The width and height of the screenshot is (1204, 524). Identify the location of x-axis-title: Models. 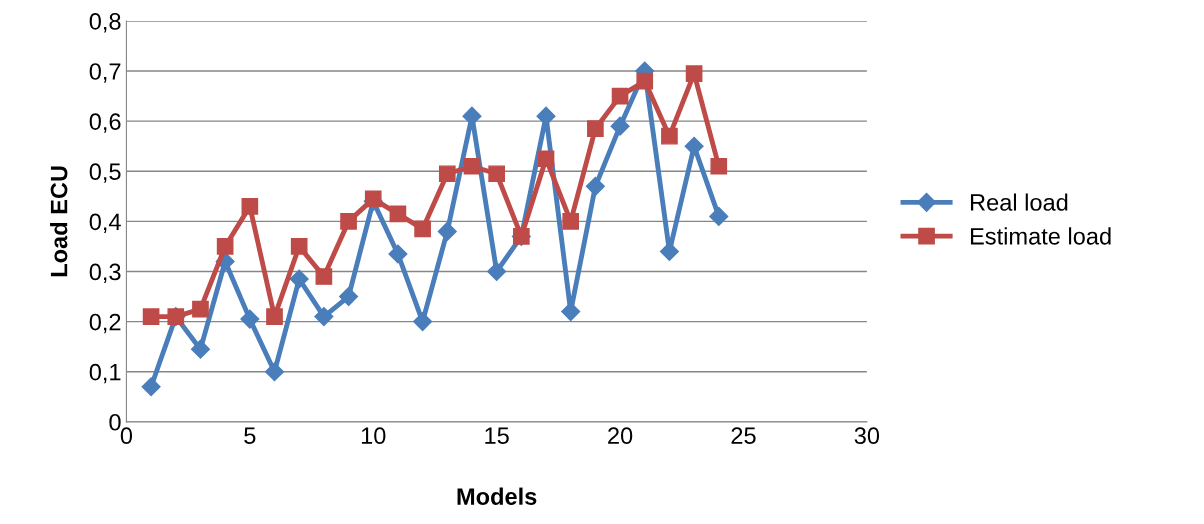
(497, 496).